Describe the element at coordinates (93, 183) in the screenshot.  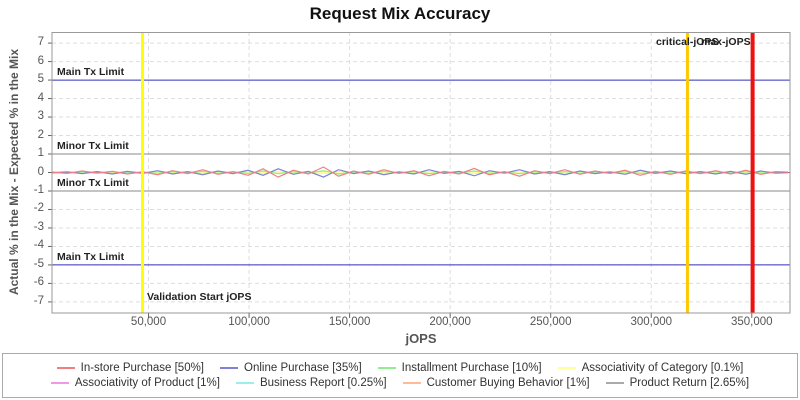
I see `minor-tx-limit-lower-label: Minor Tx Limit` at that location.